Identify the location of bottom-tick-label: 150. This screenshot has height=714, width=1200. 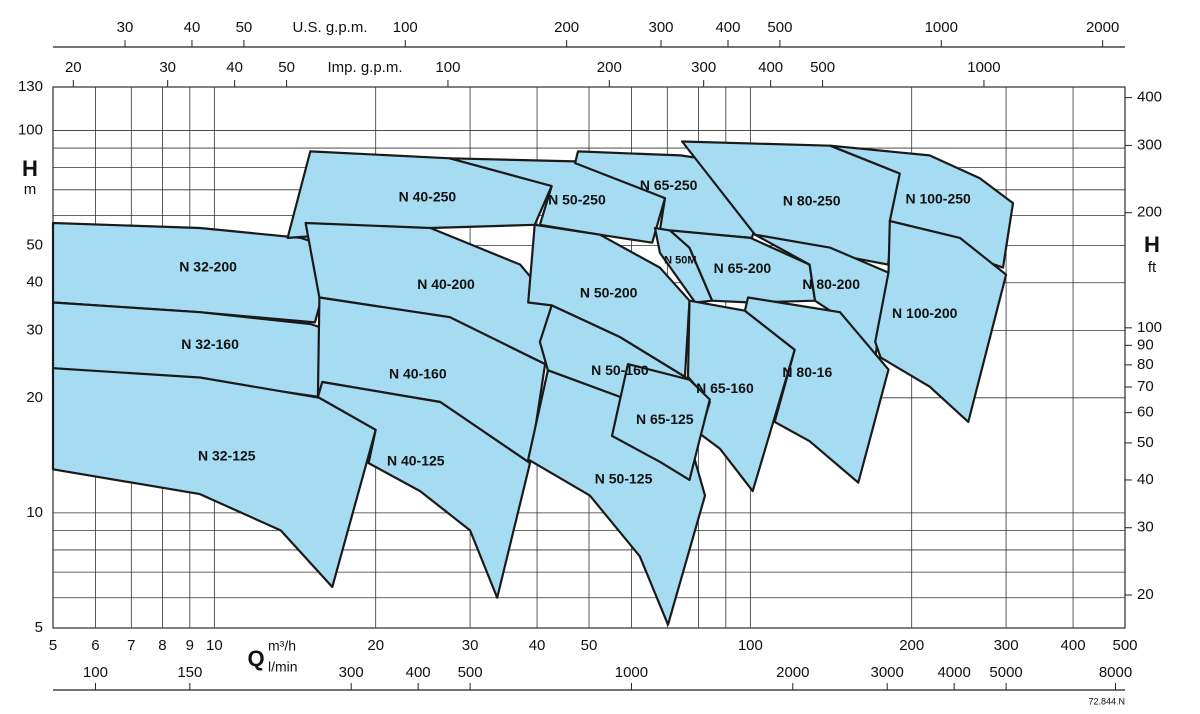
(189, 672).